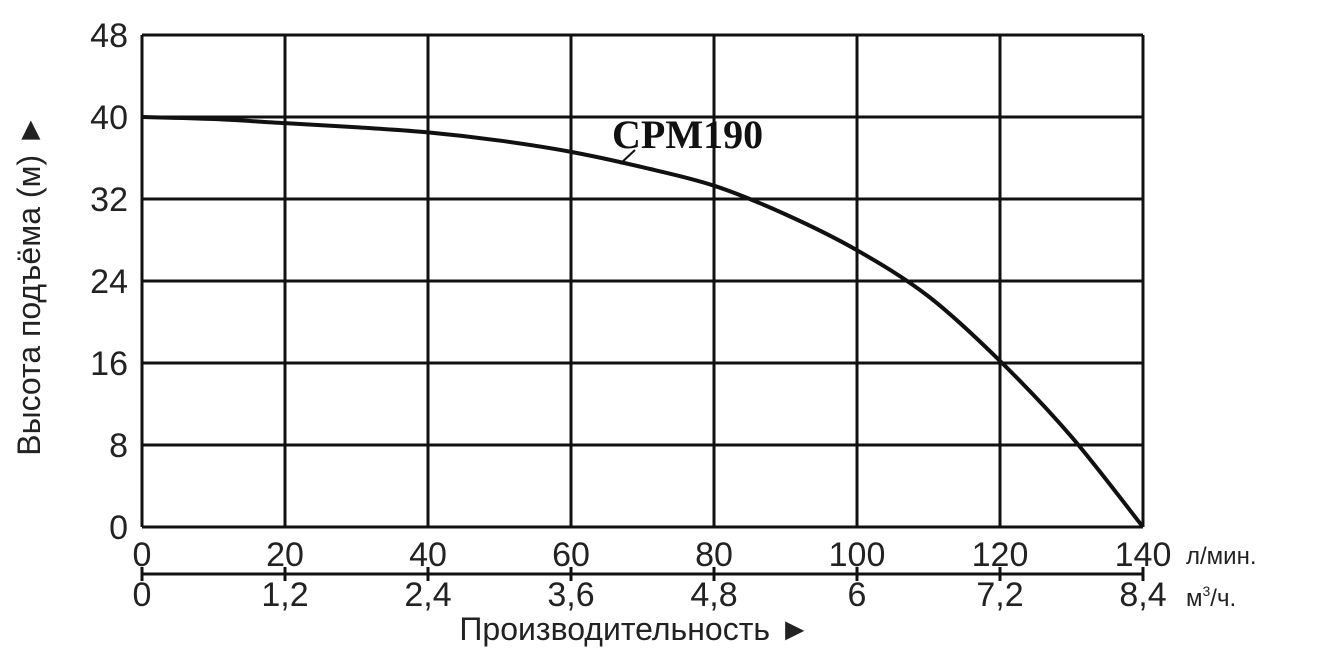  I want to click on x2-tick-label: 7,2, so click(999, 595).